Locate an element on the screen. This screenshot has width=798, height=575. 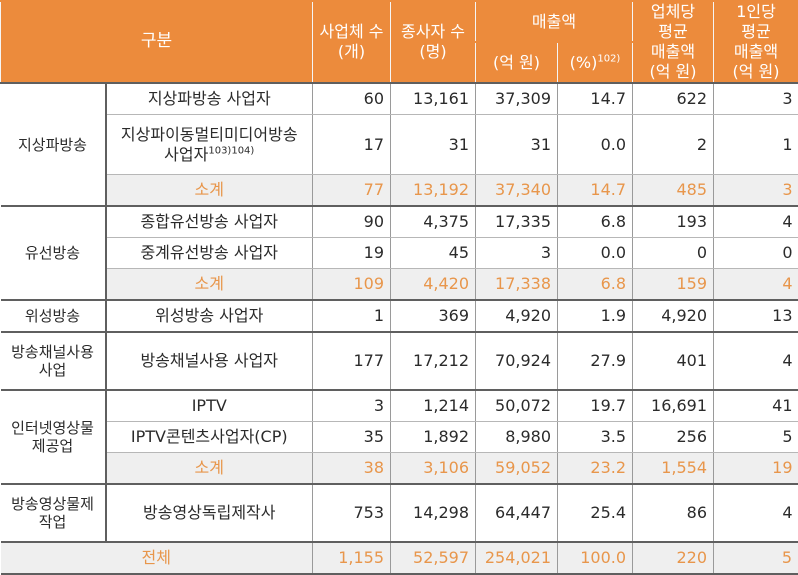
header-avg-per-company-line2: 평균 is located at coordinates (672, 31).